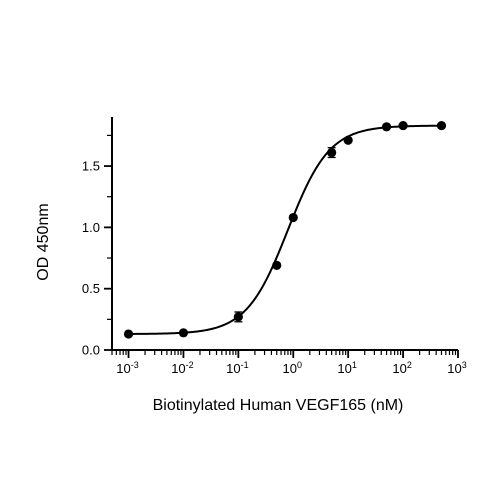 This screenshot has width=500, height=500. What do you see at coordinates (91, 166) in the screenshot?
I see `y-axis-tick-label: 1.5` at bounding box center [91, 166].